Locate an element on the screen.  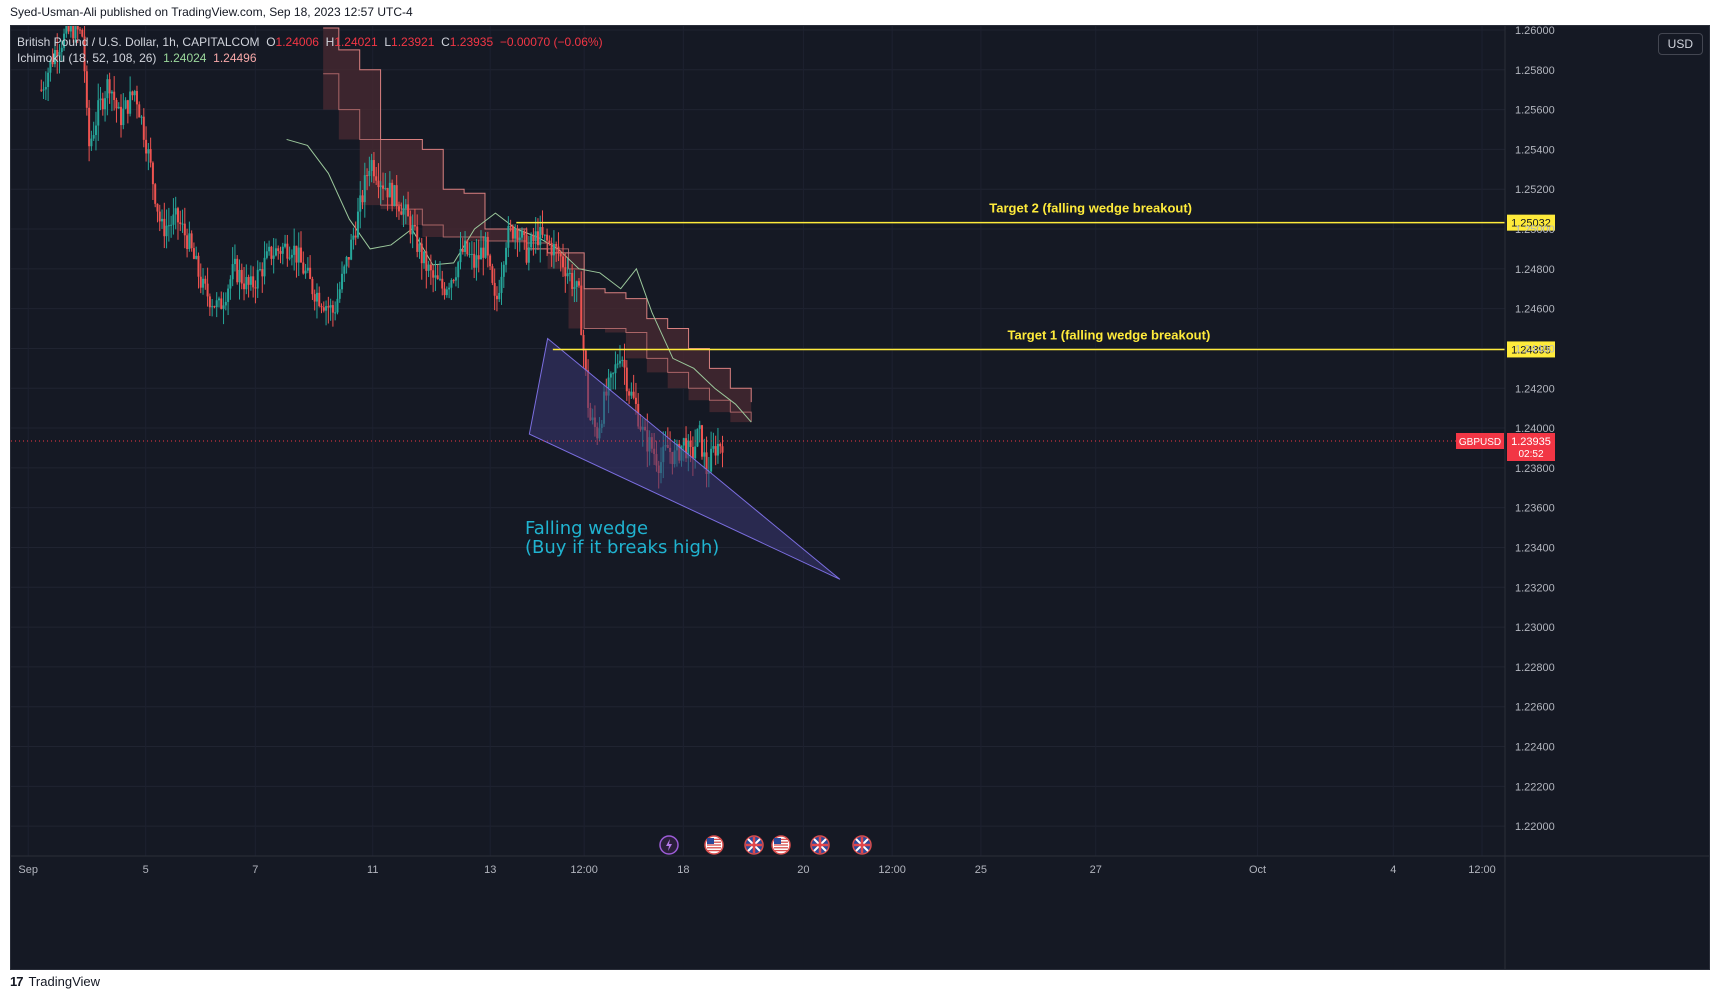
annotation-subtitle: (Buy if it breaks high) is located at coordinates (622, 547).